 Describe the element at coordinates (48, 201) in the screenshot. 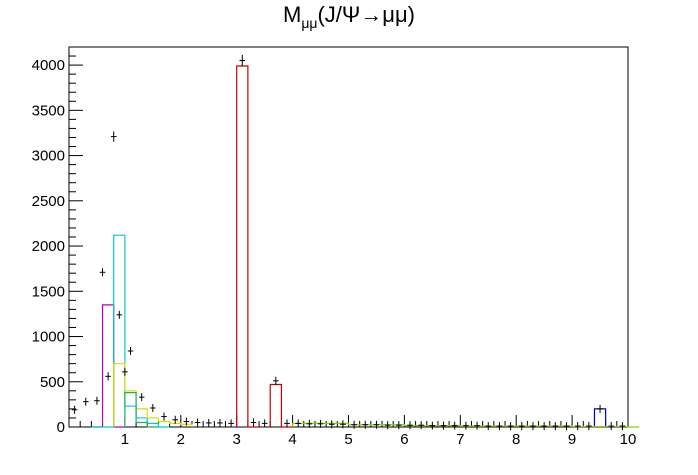

I see `y-tick-label: 2500` at that location.